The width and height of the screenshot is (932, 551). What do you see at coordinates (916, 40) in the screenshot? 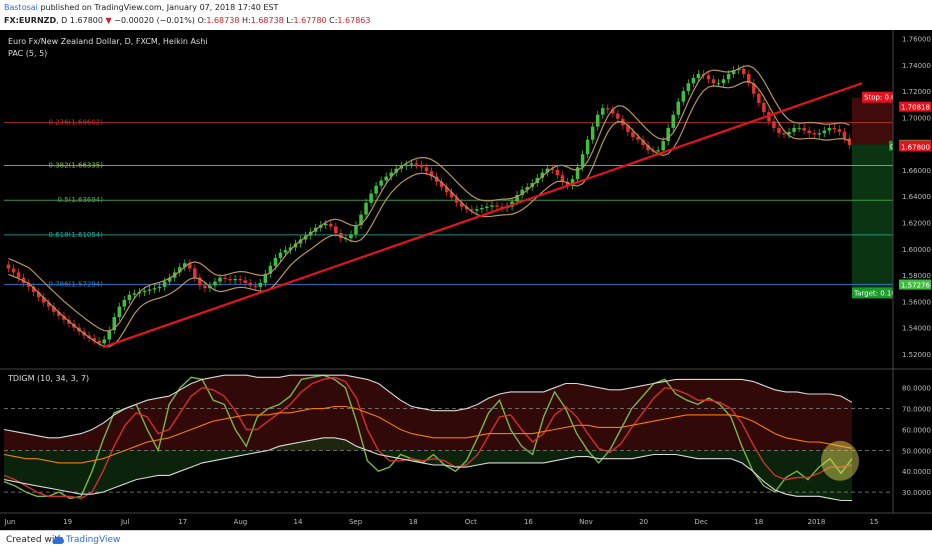
I see `price-tick-label: 1.76000` at bounding box center [916, 40].